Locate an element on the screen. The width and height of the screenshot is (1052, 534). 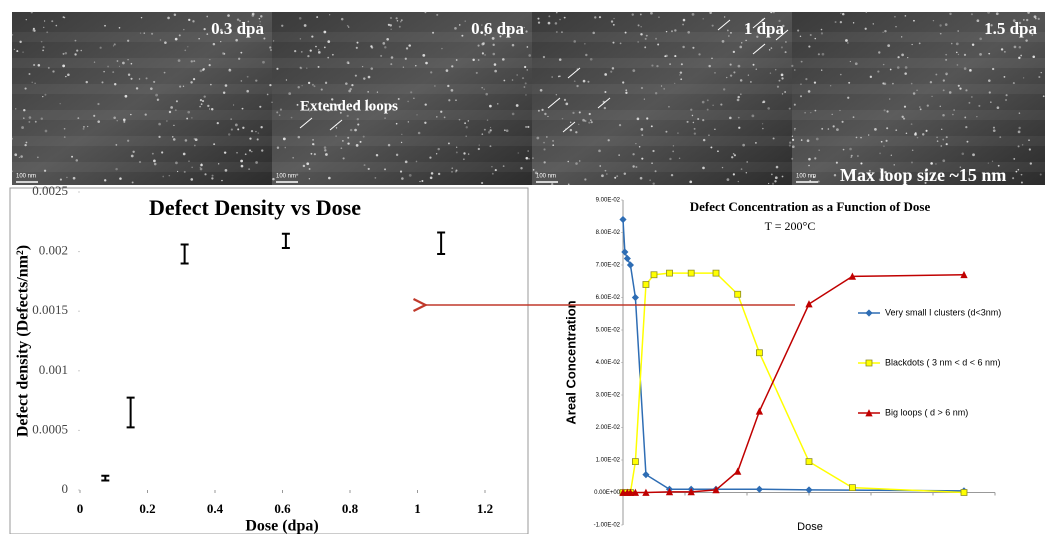
micrograph-label: 1 dpa is located at coordinates (764, 28).